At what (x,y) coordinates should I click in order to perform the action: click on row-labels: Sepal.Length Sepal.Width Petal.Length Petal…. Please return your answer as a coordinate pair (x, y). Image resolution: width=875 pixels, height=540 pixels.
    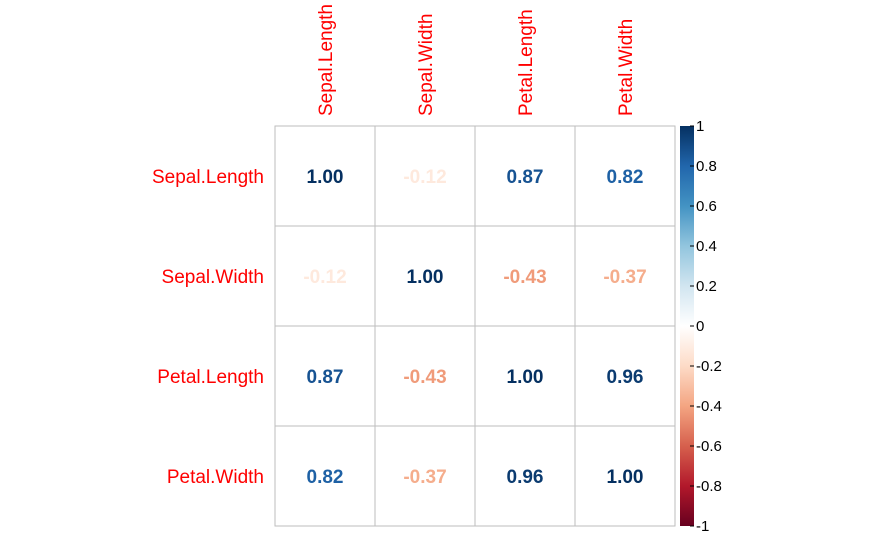
    Looking at the image, I should click on (208, 327).